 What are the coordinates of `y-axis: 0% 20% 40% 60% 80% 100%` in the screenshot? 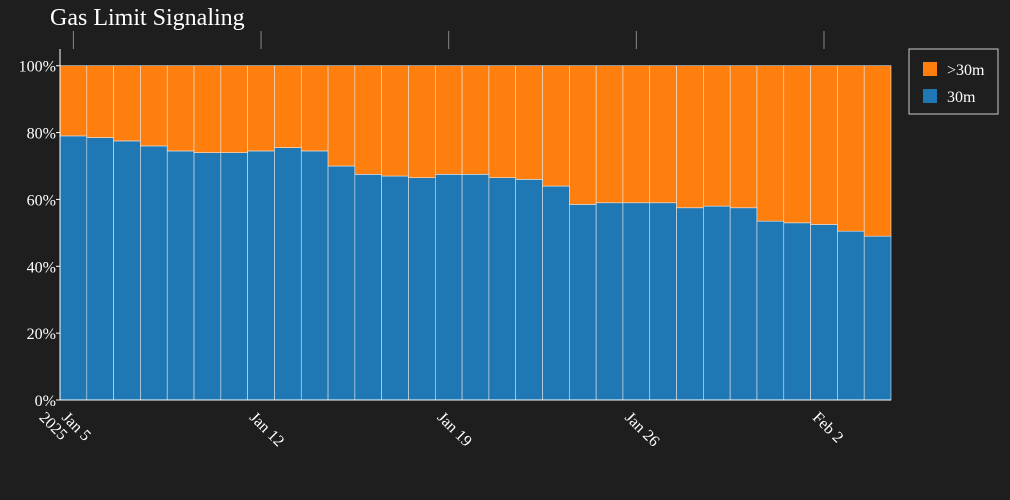 It's located at (40, 229).